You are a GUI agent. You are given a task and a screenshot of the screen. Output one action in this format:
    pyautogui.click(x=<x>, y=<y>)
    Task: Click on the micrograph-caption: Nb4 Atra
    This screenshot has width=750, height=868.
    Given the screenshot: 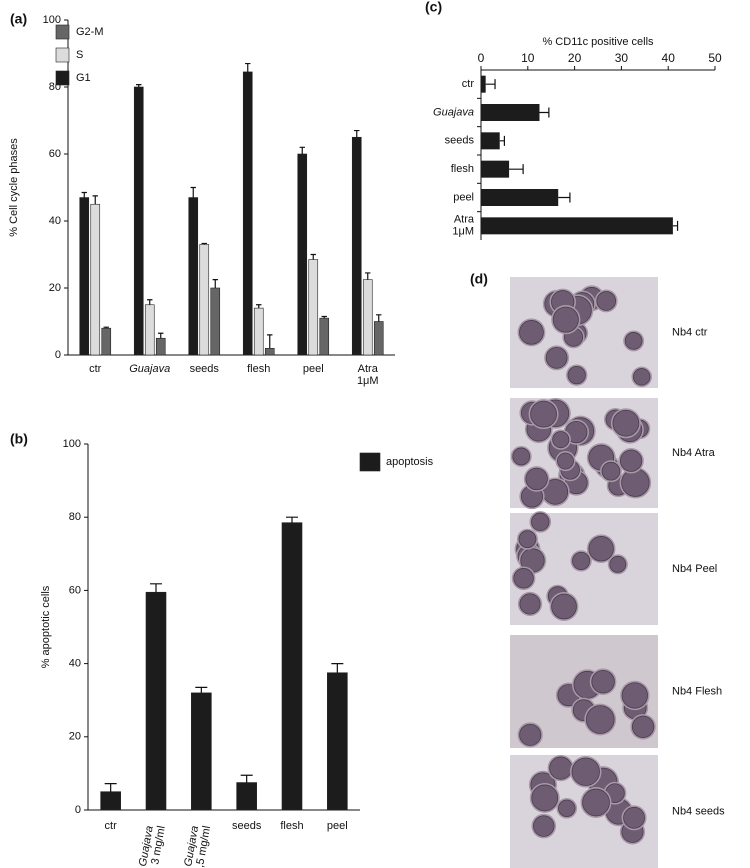 What is the action you would take?
    pyautogui.click(x=694, y=453)
    